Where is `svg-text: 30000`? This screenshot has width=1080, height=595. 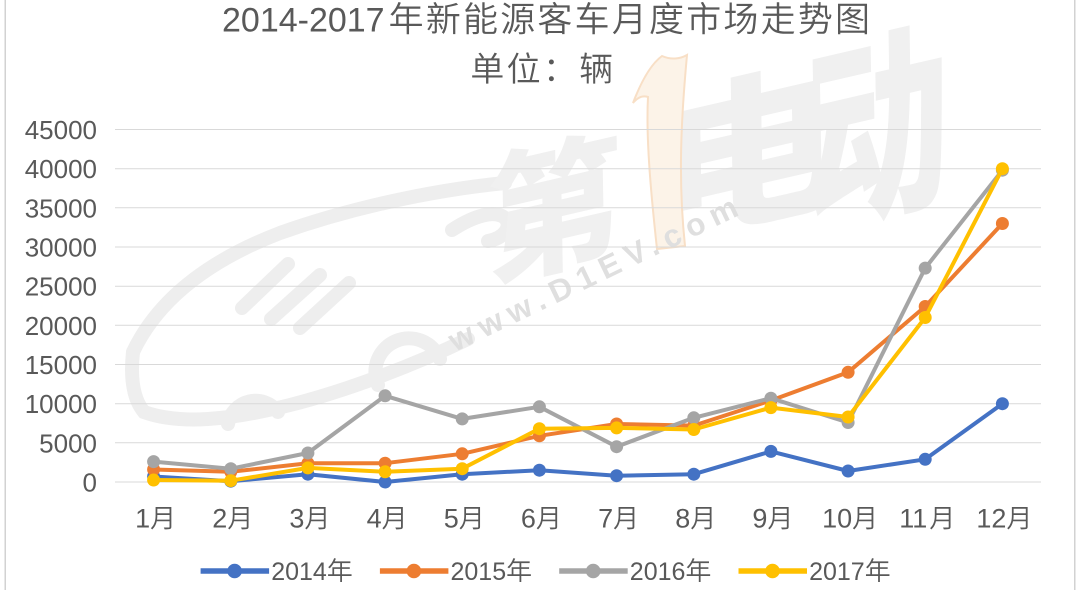
svg-text: 30000 is located at coordinates (61, 248).